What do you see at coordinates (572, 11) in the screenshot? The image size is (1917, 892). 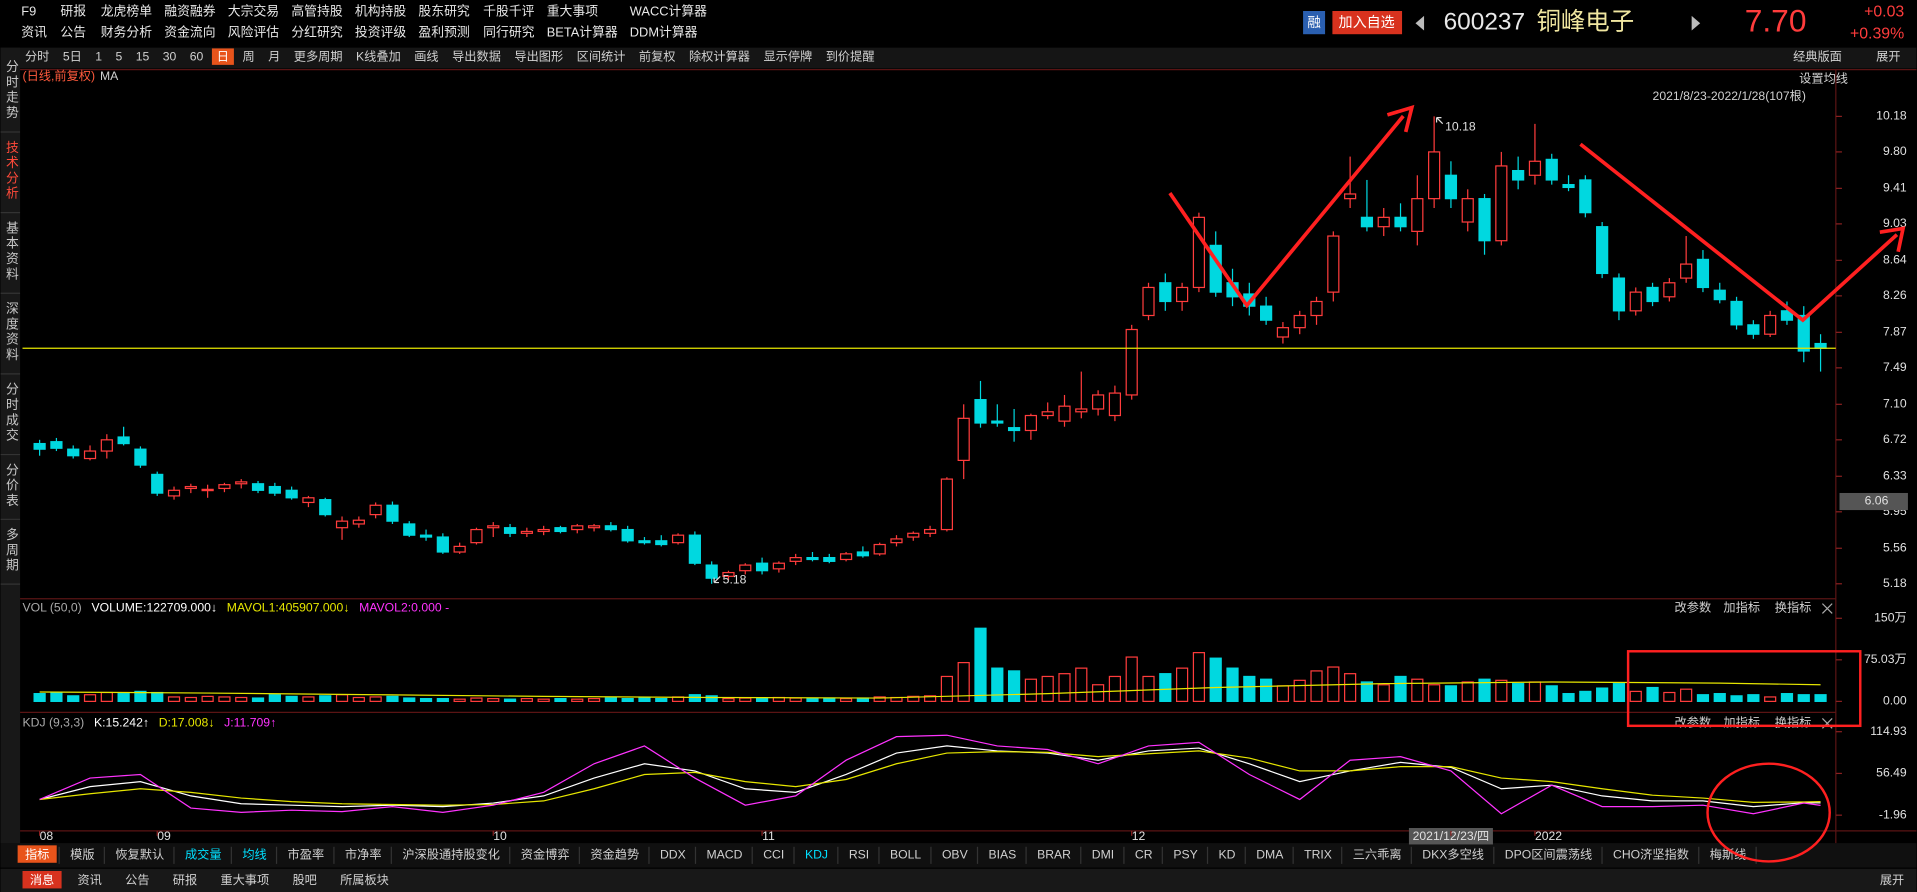 I see `menu-item: 重大事项` at bounding box center [572, 11].